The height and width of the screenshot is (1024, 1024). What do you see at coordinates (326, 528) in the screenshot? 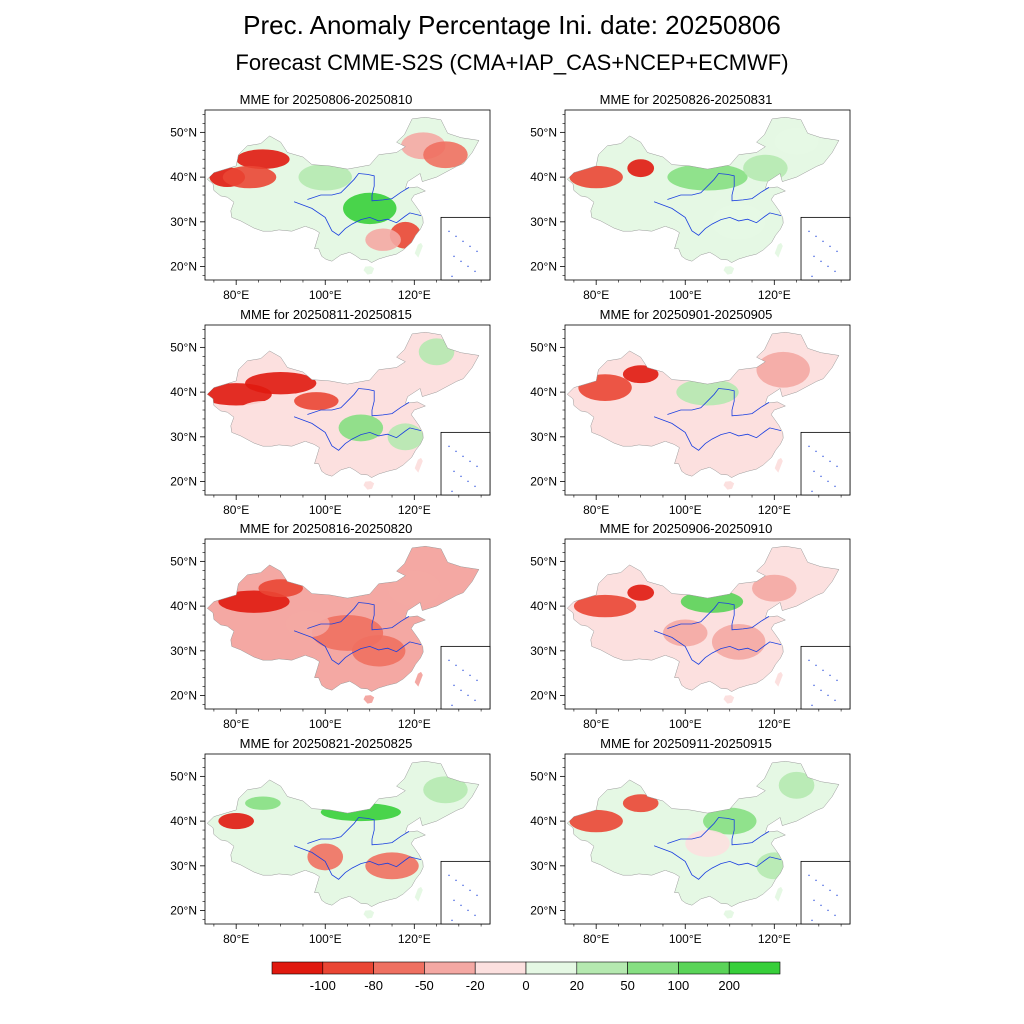
I see `panel-title: MME for 20250816-20250820` at bounding box center [326, 528].